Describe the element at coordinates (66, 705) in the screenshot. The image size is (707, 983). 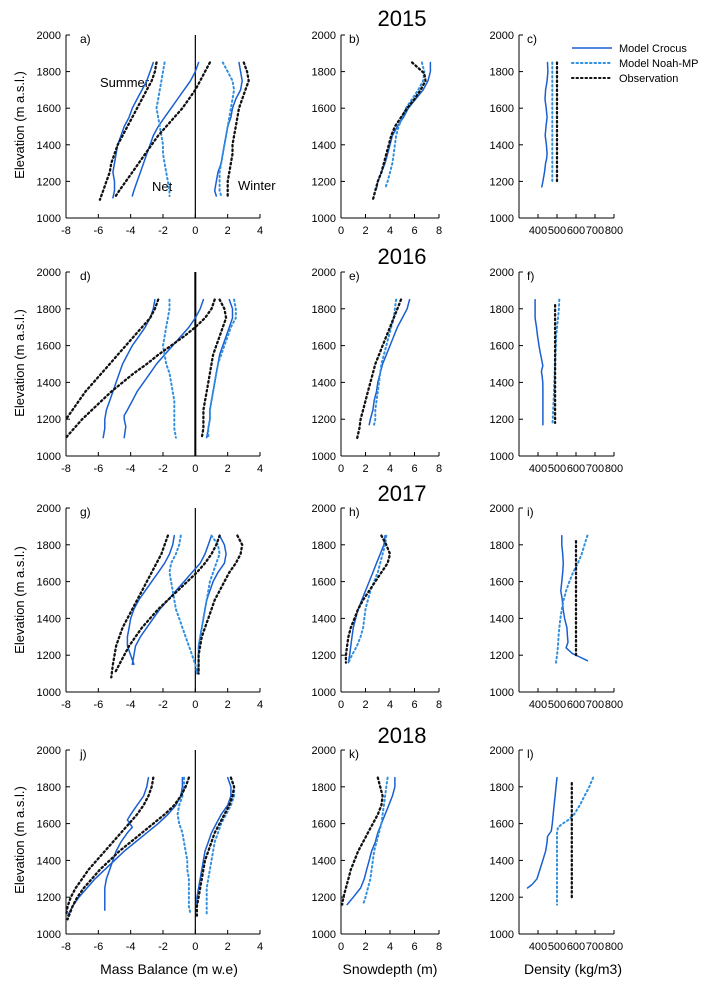
I see `x-tick-label: -8` at that location.